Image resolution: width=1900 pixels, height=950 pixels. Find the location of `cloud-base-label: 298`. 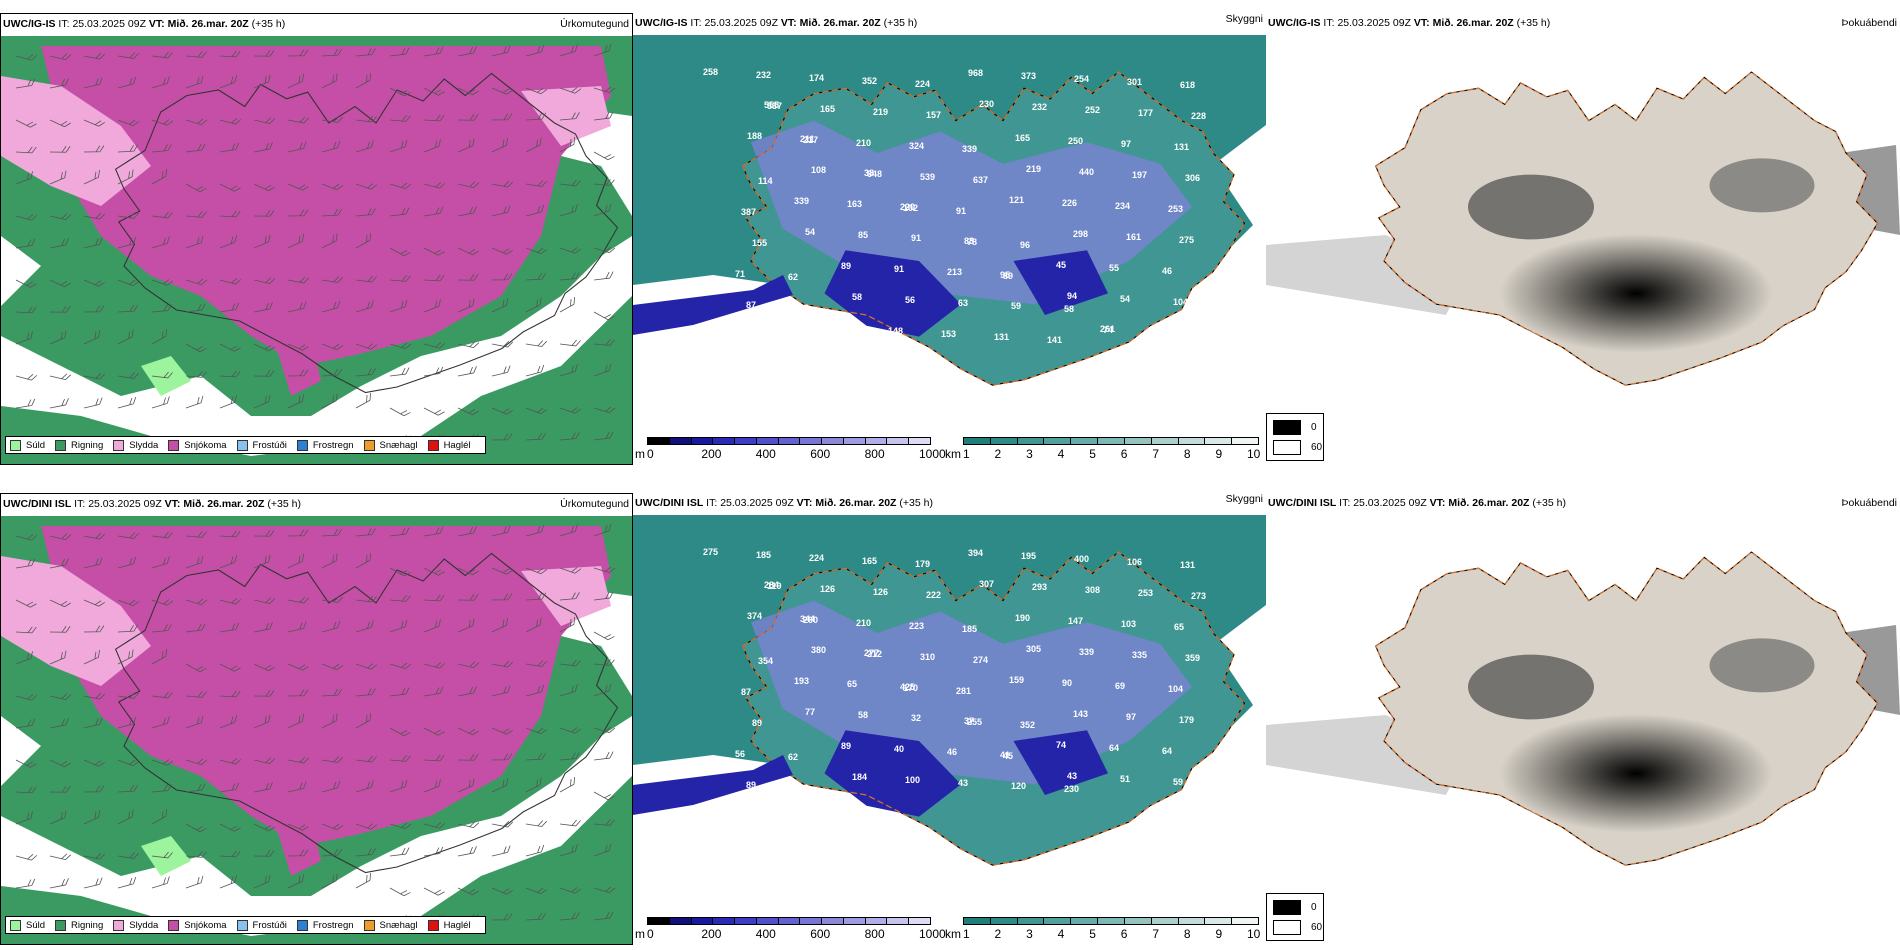

cloud-base-label: 298 is located at coordinates (1080, 234).